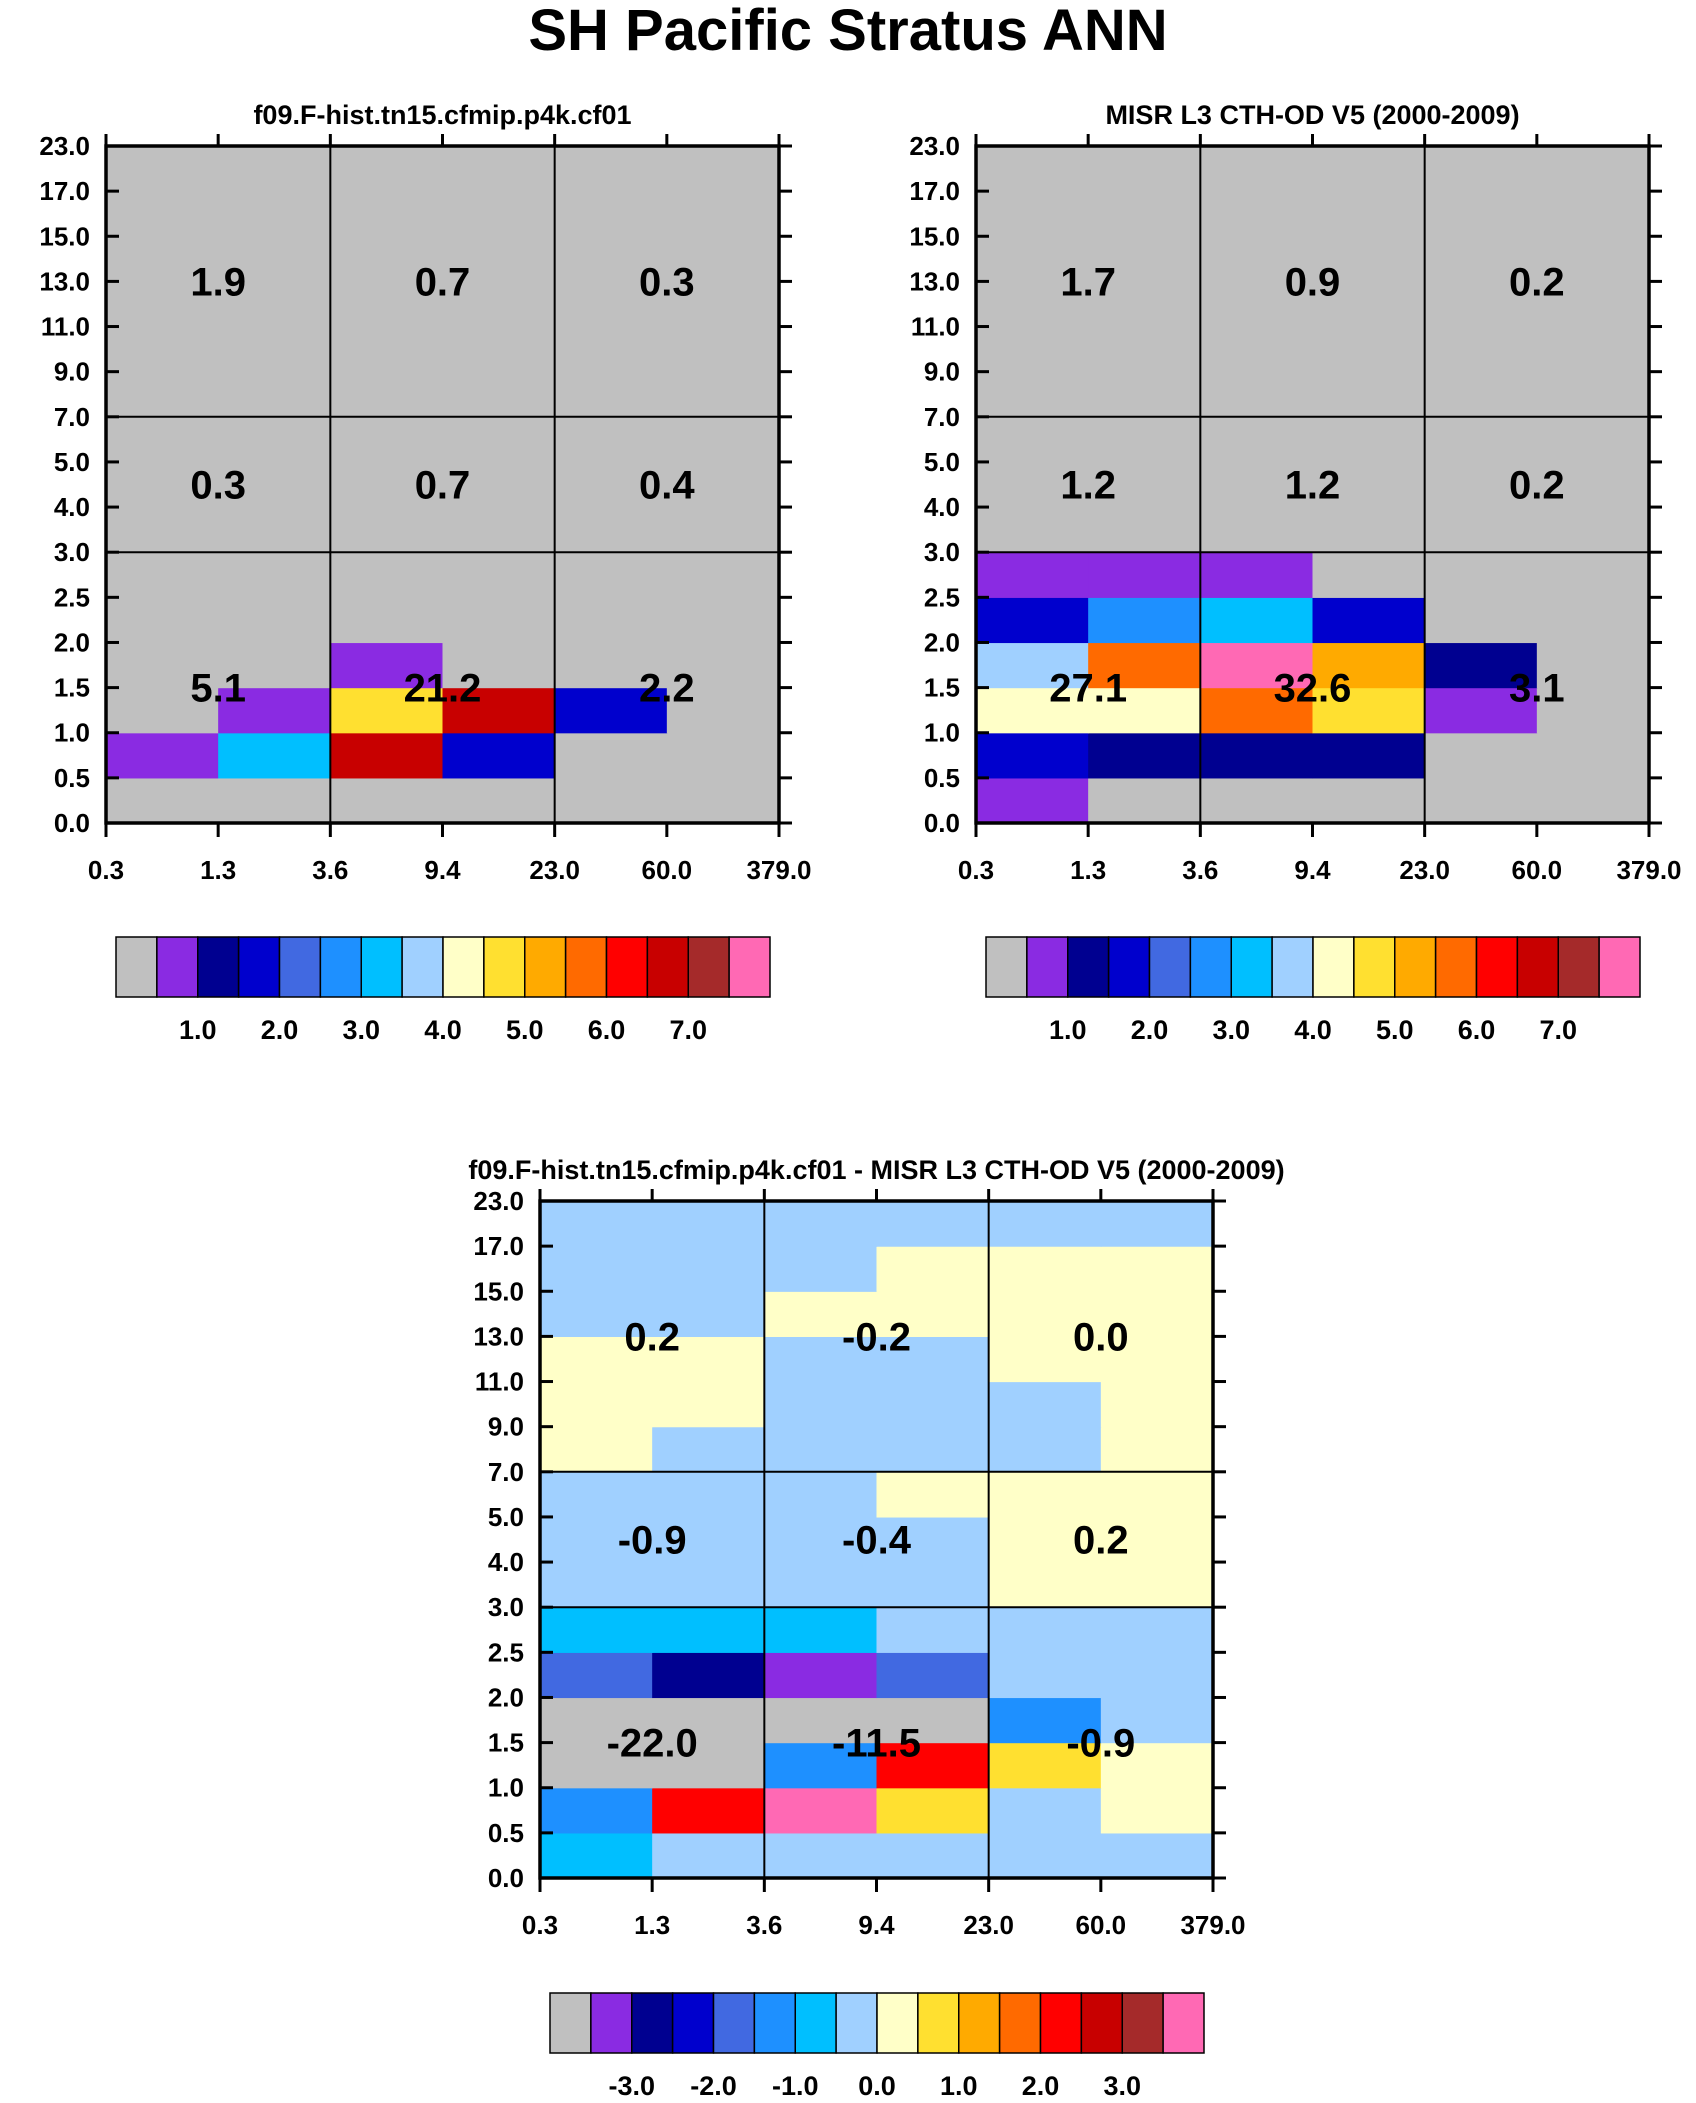 Image resolution: width=1696 pixels, height=2103 pixels. What do you see at coordinates (877, 1541) in the screenshot?
I see `group-value-label: -0.4` at bounding box center [877, 1541].